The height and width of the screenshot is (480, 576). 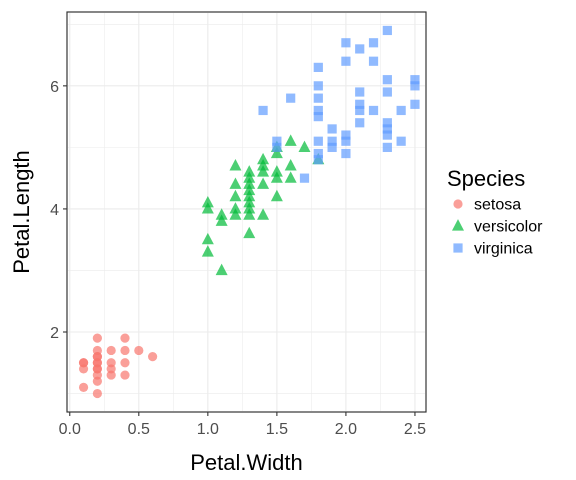 I want to click on x-tick-label: 1.0, so click(x=208, y=429).